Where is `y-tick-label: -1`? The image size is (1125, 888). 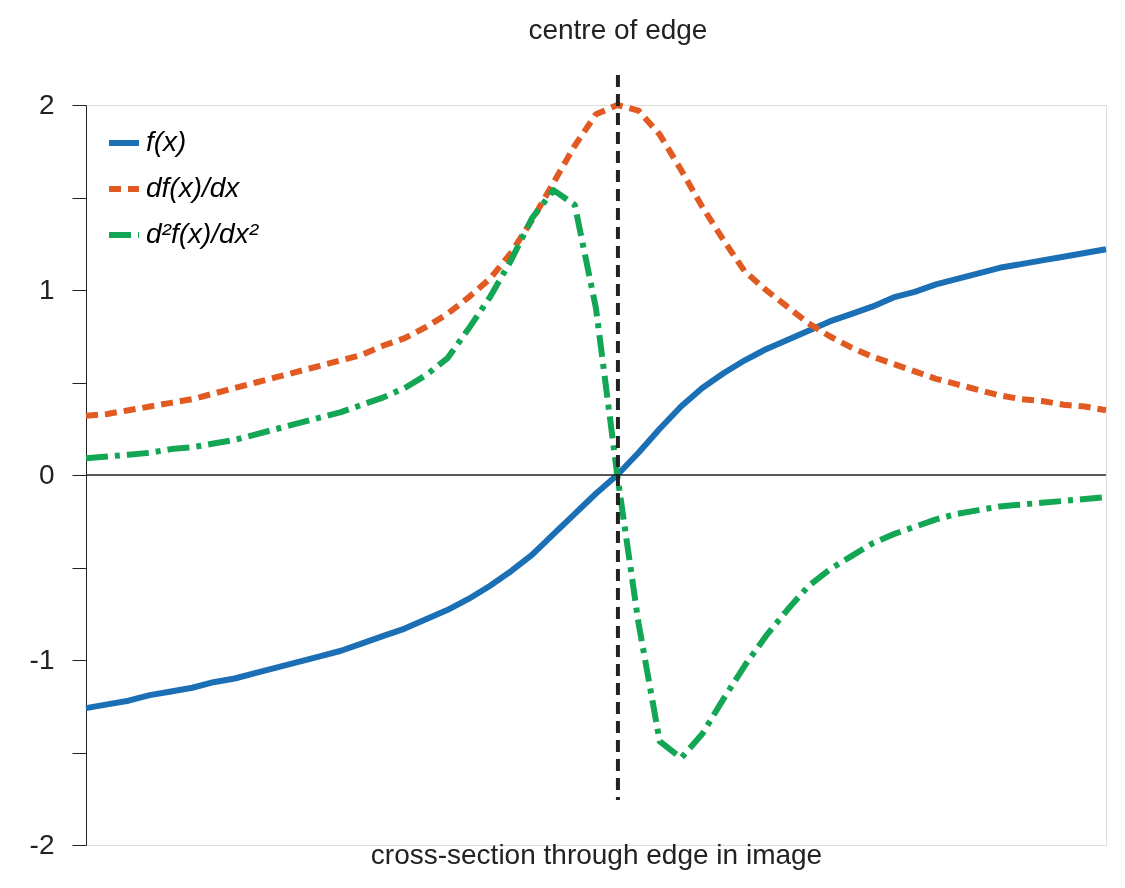
y-tick-label: -1 is located at coordinates (42, 659).